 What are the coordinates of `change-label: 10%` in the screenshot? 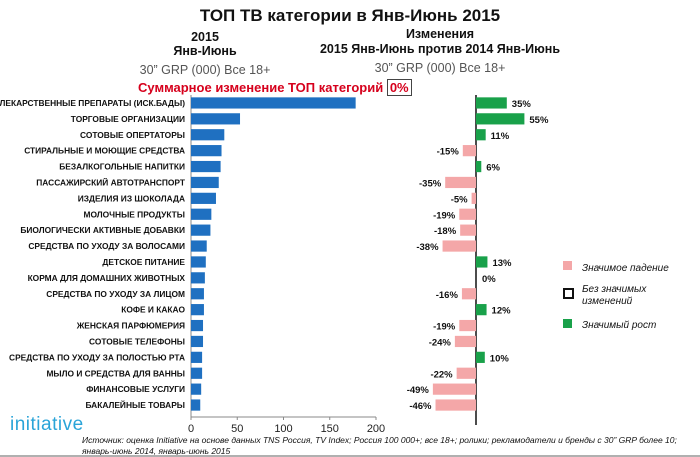 It's located at (500, 358).